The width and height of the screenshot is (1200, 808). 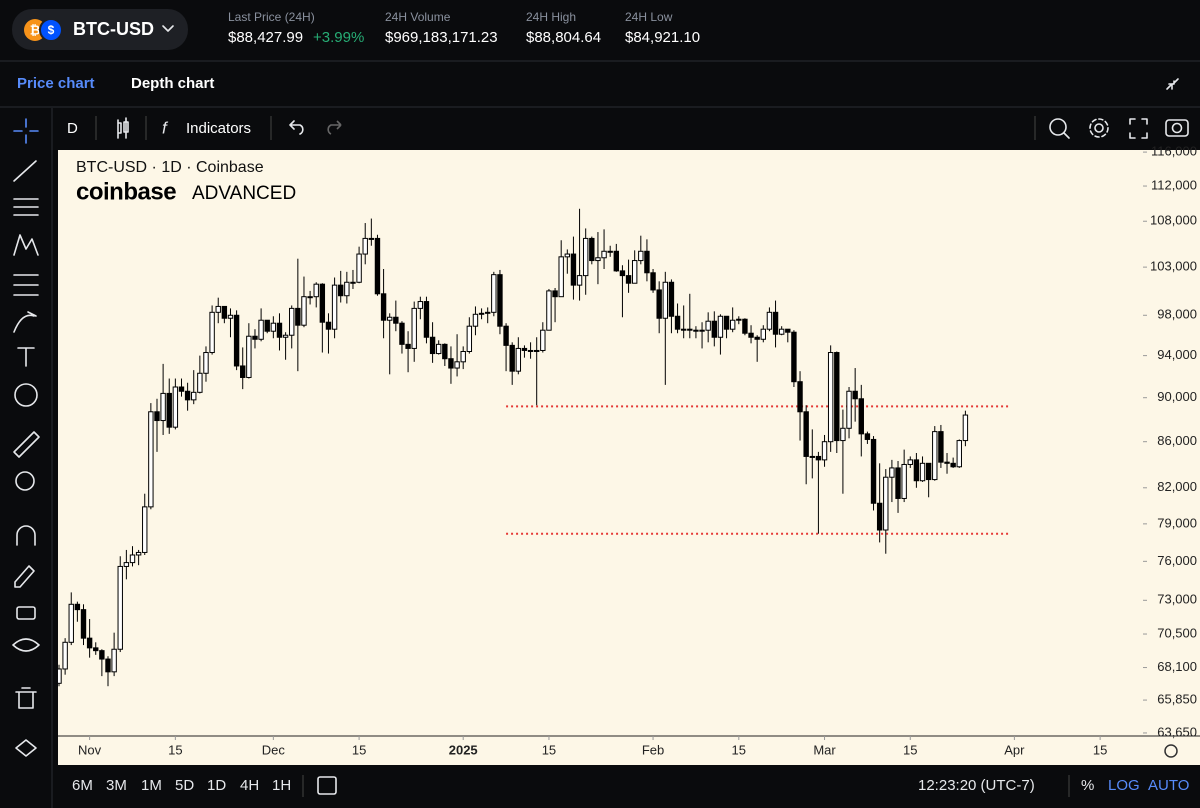 I want to click on settings-icon, so click(x=1099, y=128).